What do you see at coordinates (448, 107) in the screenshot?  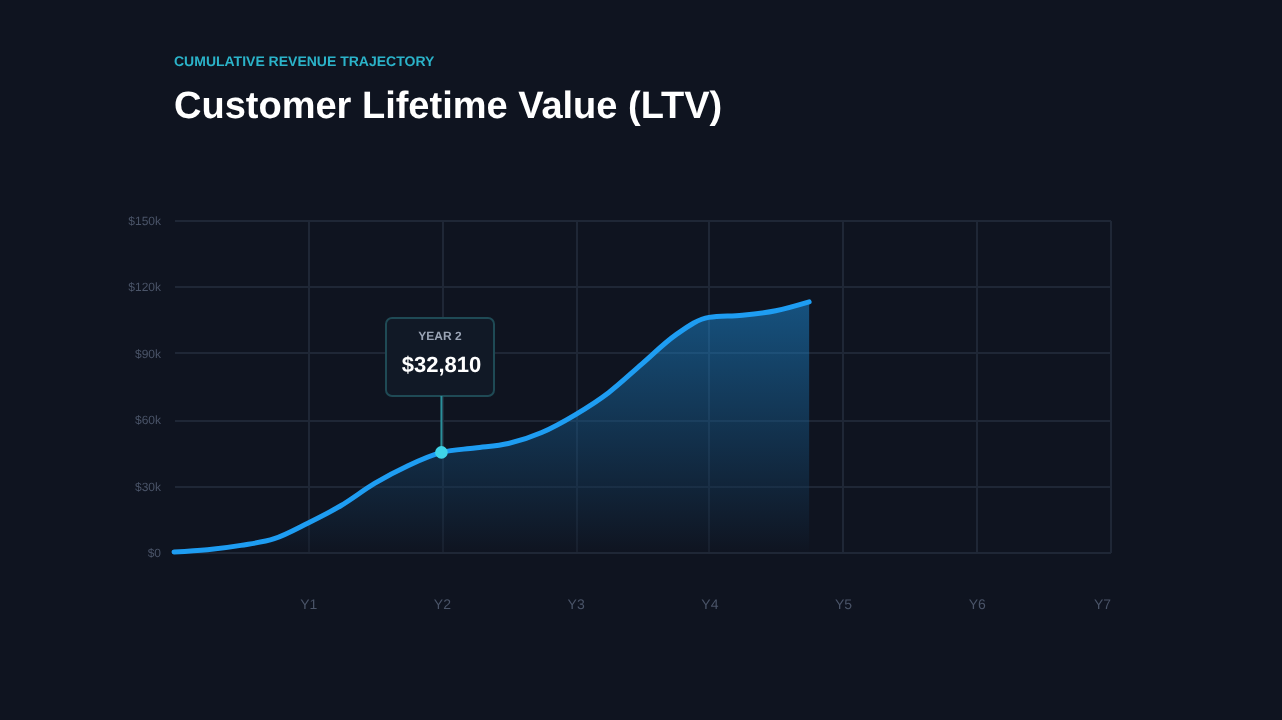 I see `chart-title: Customer Lifetime Value (LTV)` at bounding box center [448, 107].